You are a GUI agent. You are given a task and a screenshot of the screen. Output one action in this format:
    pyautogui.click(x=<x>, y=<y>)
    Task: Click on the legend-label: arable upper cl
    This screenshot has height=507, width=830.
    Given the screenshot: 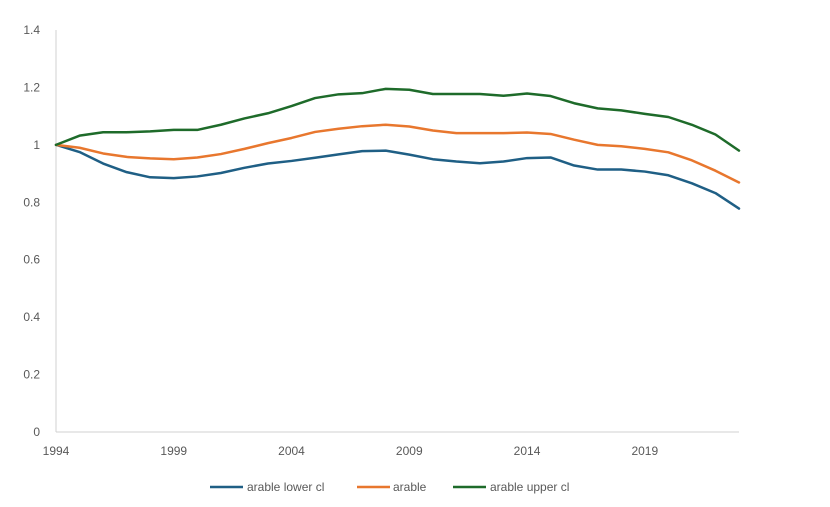 What is the action you would take?
    pyautogui.click(x=529, y=487)
    